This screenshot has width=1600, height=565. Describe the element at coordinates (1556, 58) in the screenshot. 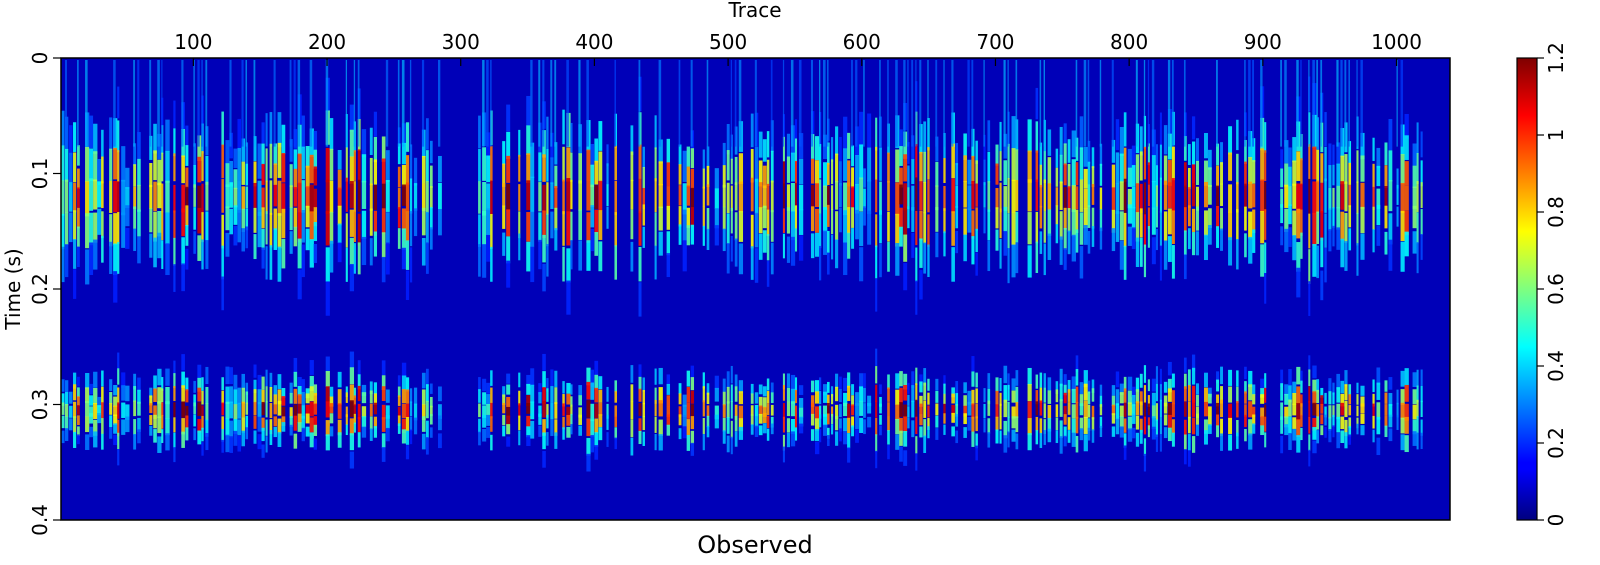

I see `colorbar-tick-label: 1.2` at that location.